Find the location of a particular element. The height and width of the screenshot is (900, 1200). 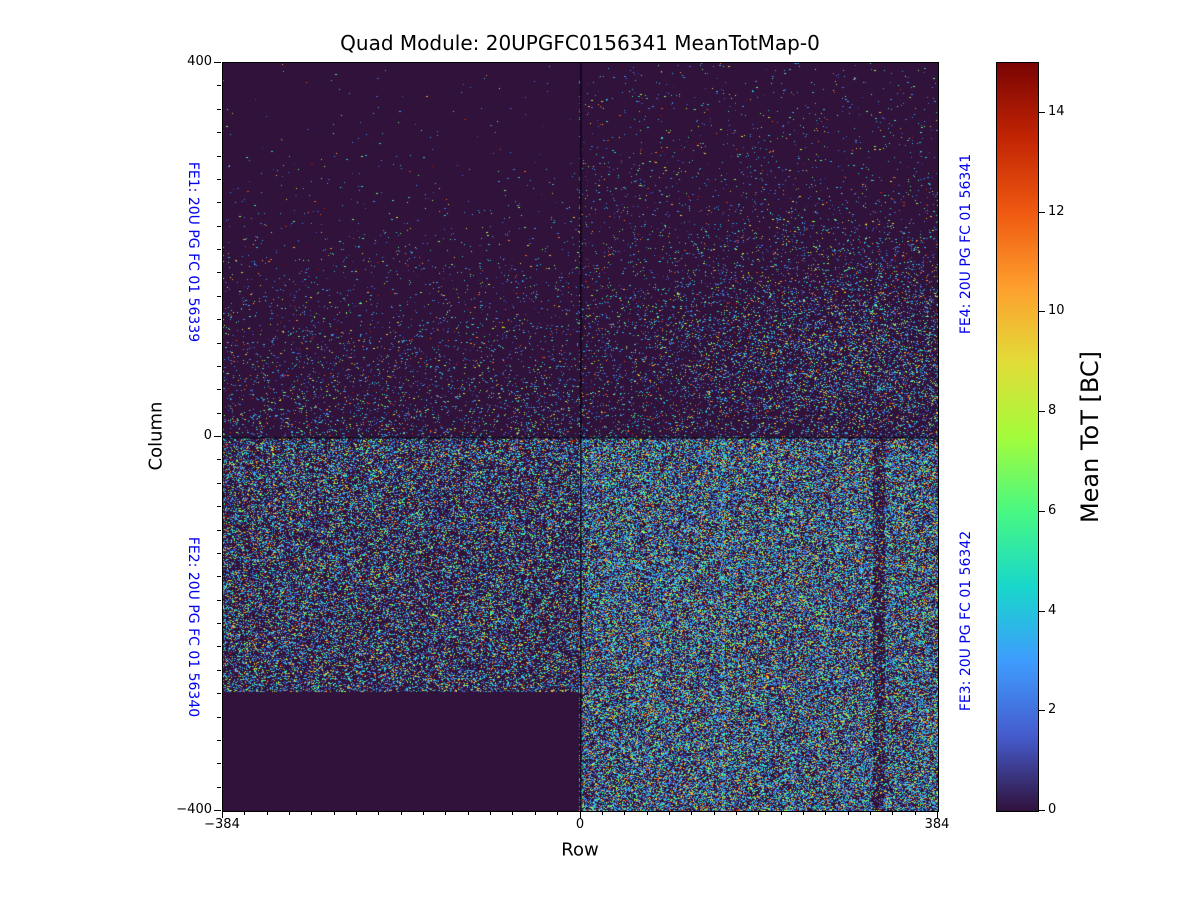

y-tick-label: 0 is located at coordinates (207, 435).